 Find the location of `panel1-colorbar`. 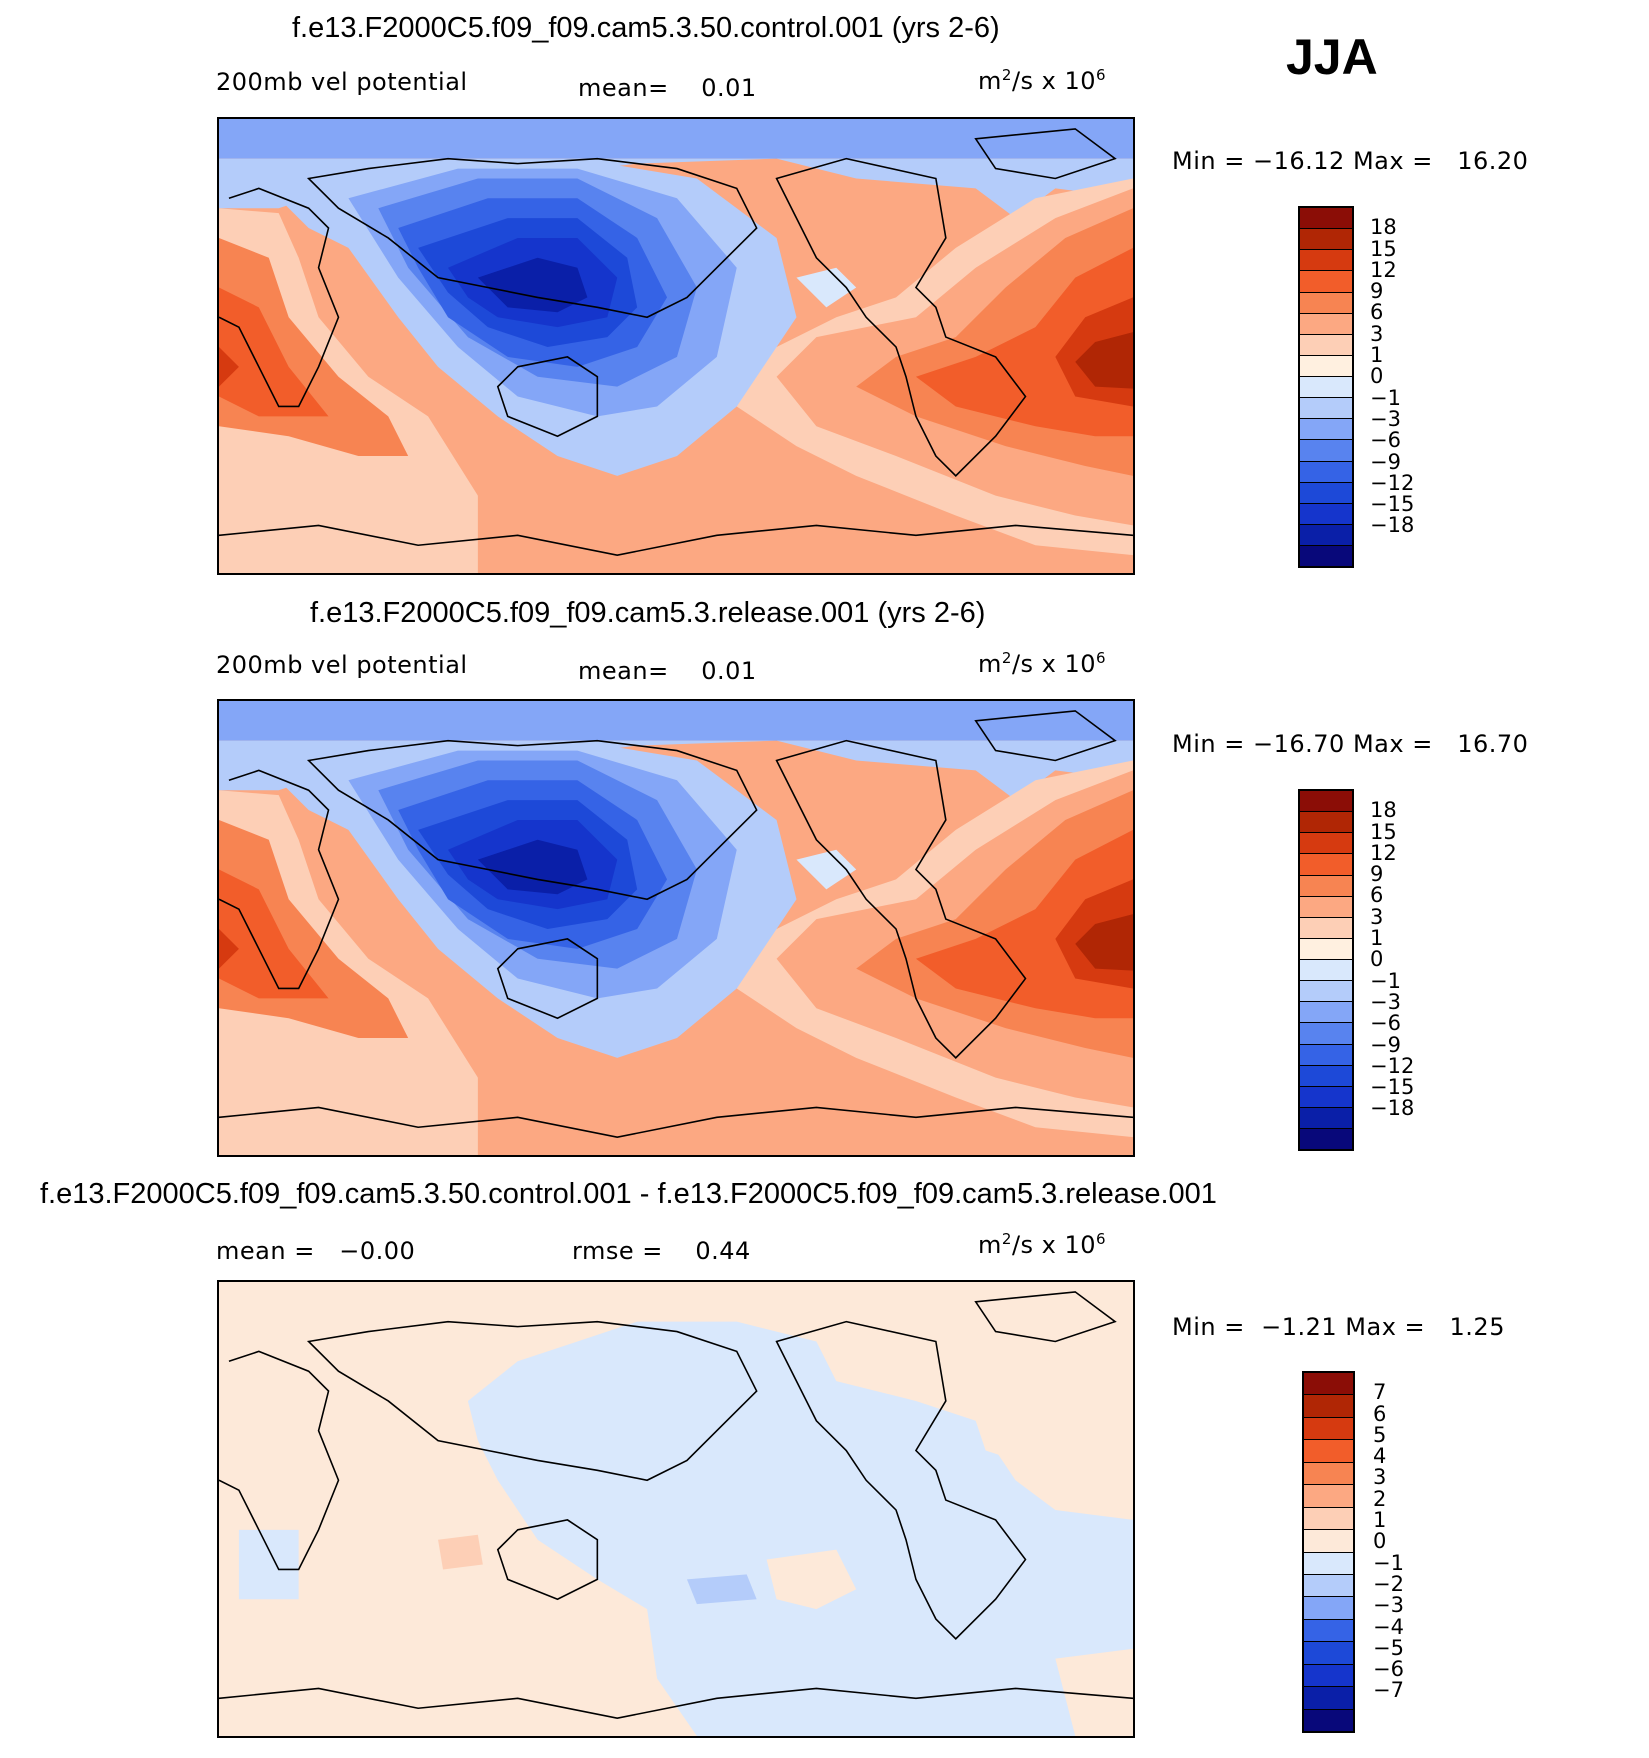

panel1-colorbar is located at coordinates (1326, 387).